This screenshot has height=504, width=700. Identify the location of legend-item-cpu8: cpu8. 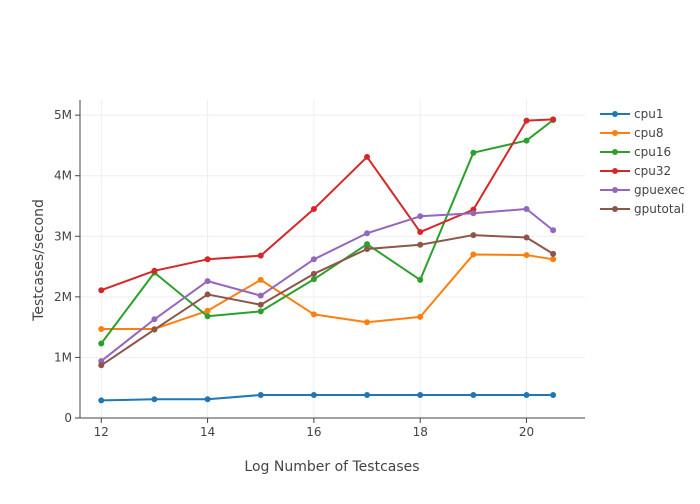
(631, 133).